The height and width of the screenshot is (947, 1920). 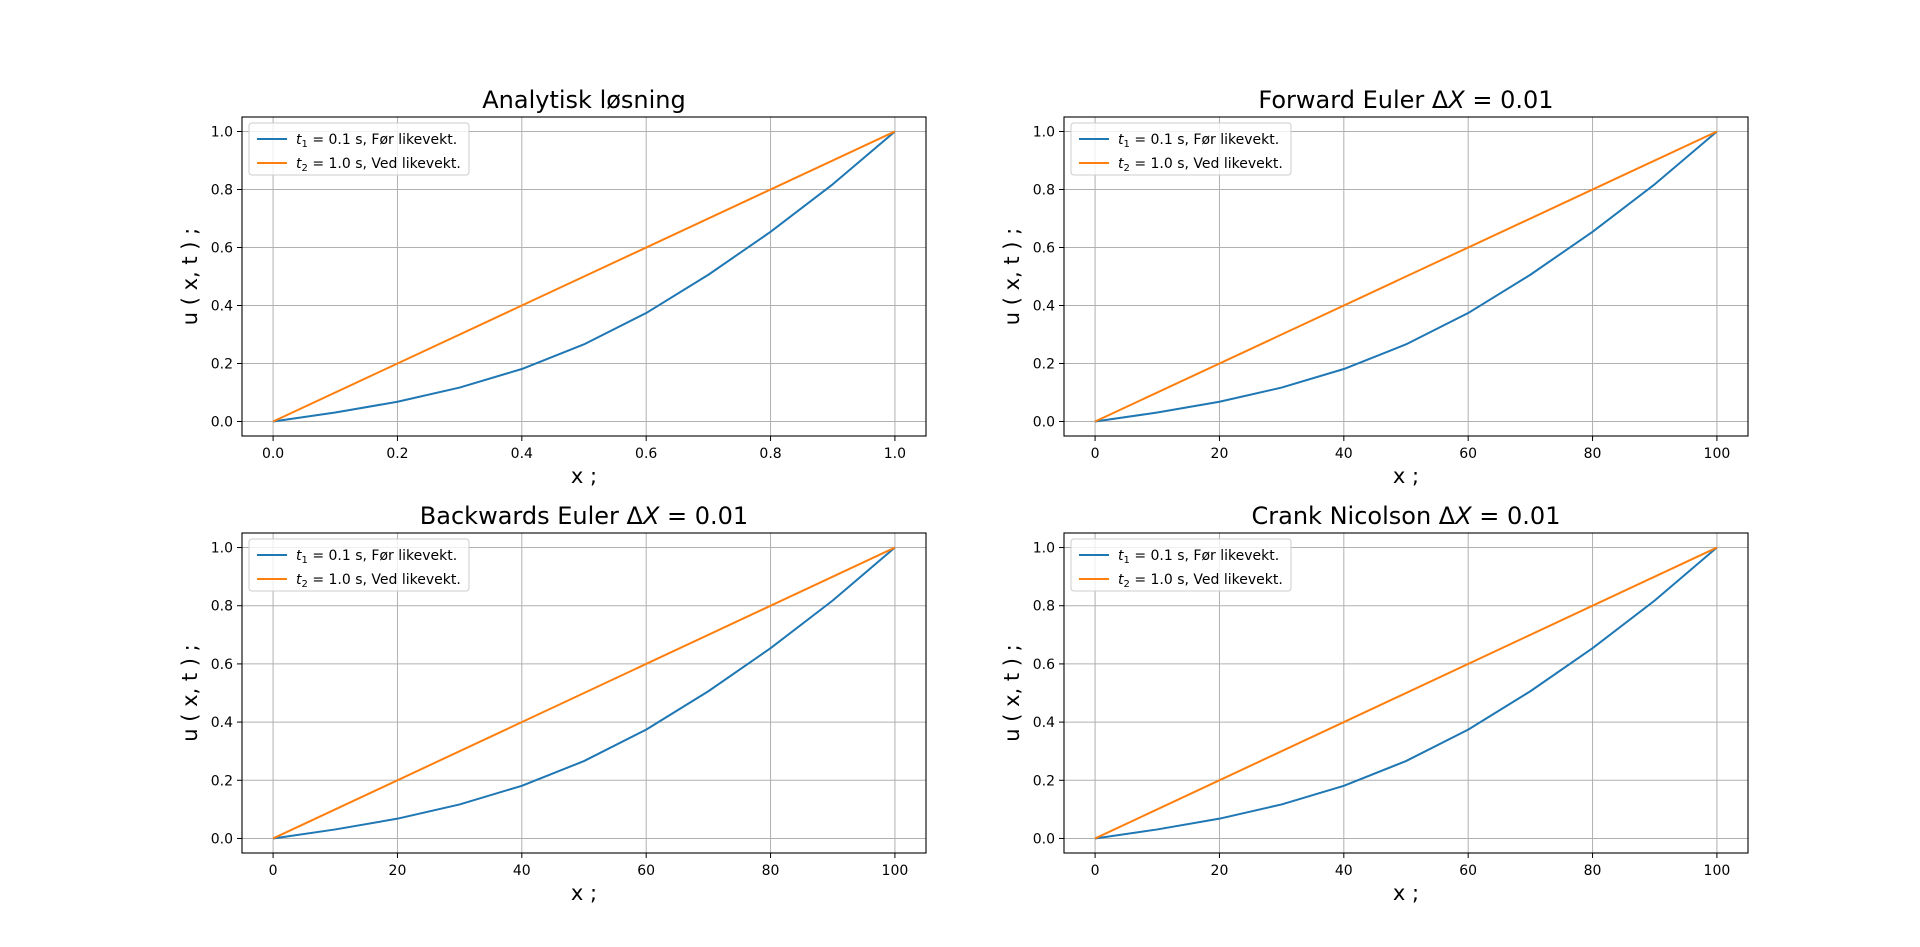 What do you see at coordinates (222, 549) in the screenshot?
I see `backwards-euler-y-tick-label-5: 1.0` at bounding box center [222, 549].